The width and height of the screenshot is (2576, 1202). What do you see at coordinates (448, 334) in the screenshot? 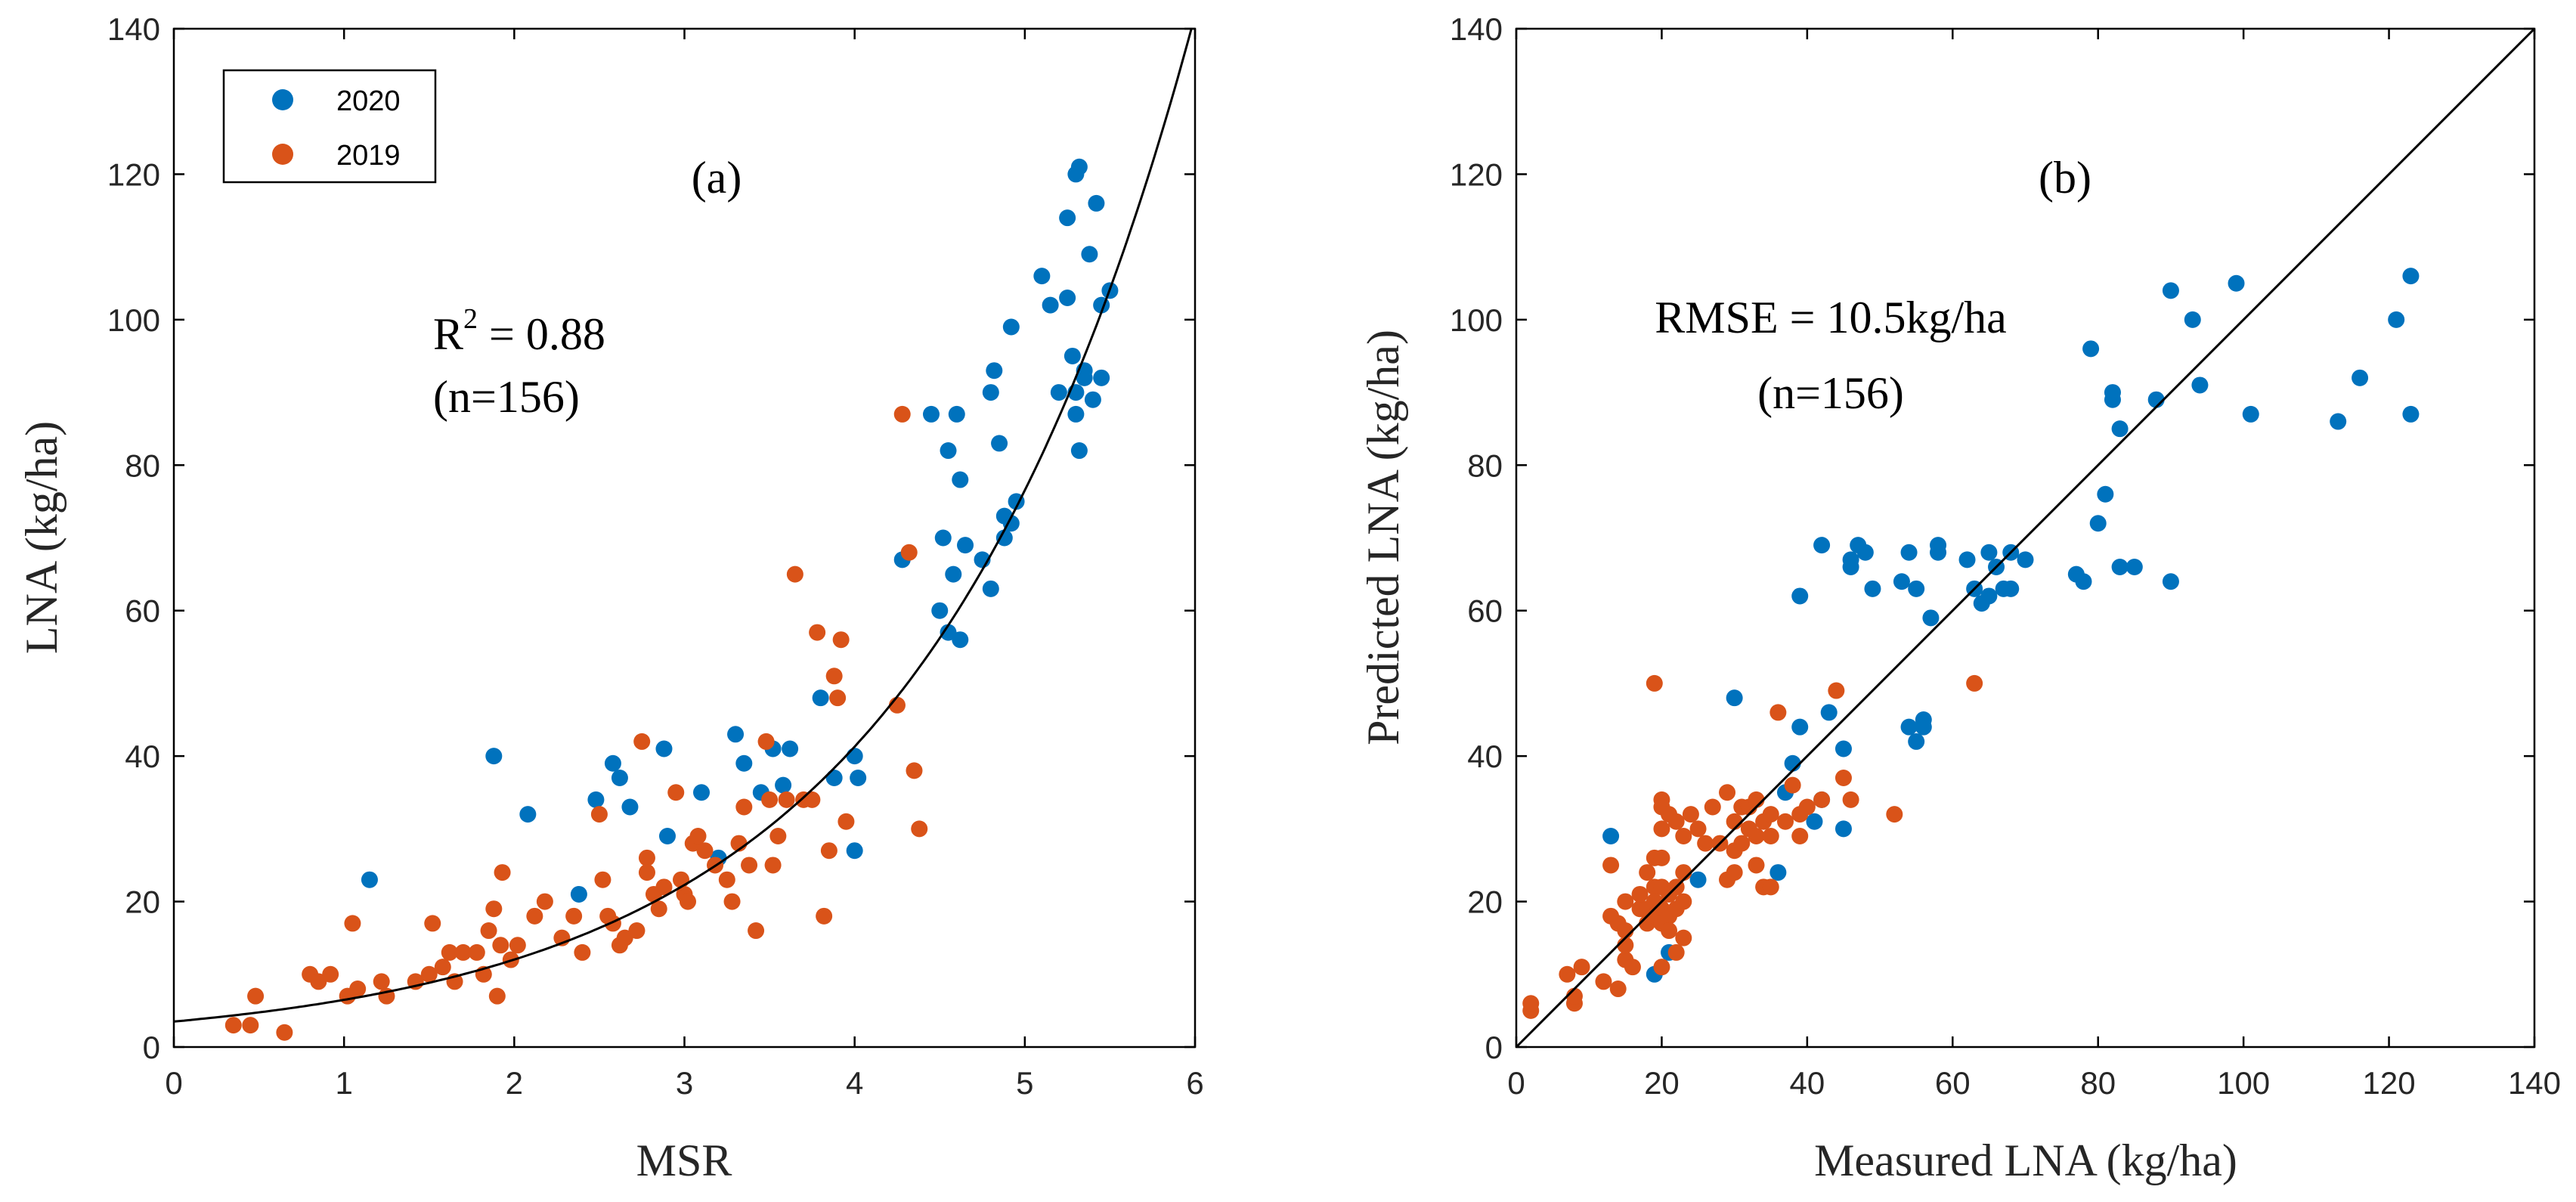
I see `panel-a-r-squared-prefix: R` at bounding box center [448, 334].